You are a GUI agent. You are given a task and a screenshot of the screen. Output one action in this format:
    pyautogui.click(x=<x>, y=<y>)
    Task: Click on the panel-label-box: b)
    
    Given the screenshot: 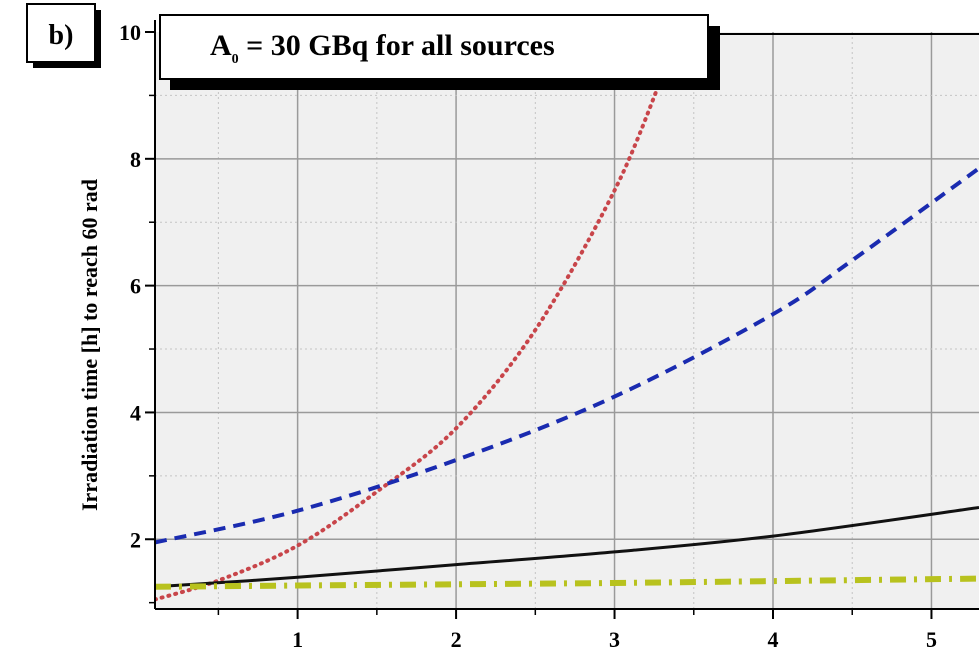 What is the action you would take?
    pyautogui.click(x=63, y=35)
    